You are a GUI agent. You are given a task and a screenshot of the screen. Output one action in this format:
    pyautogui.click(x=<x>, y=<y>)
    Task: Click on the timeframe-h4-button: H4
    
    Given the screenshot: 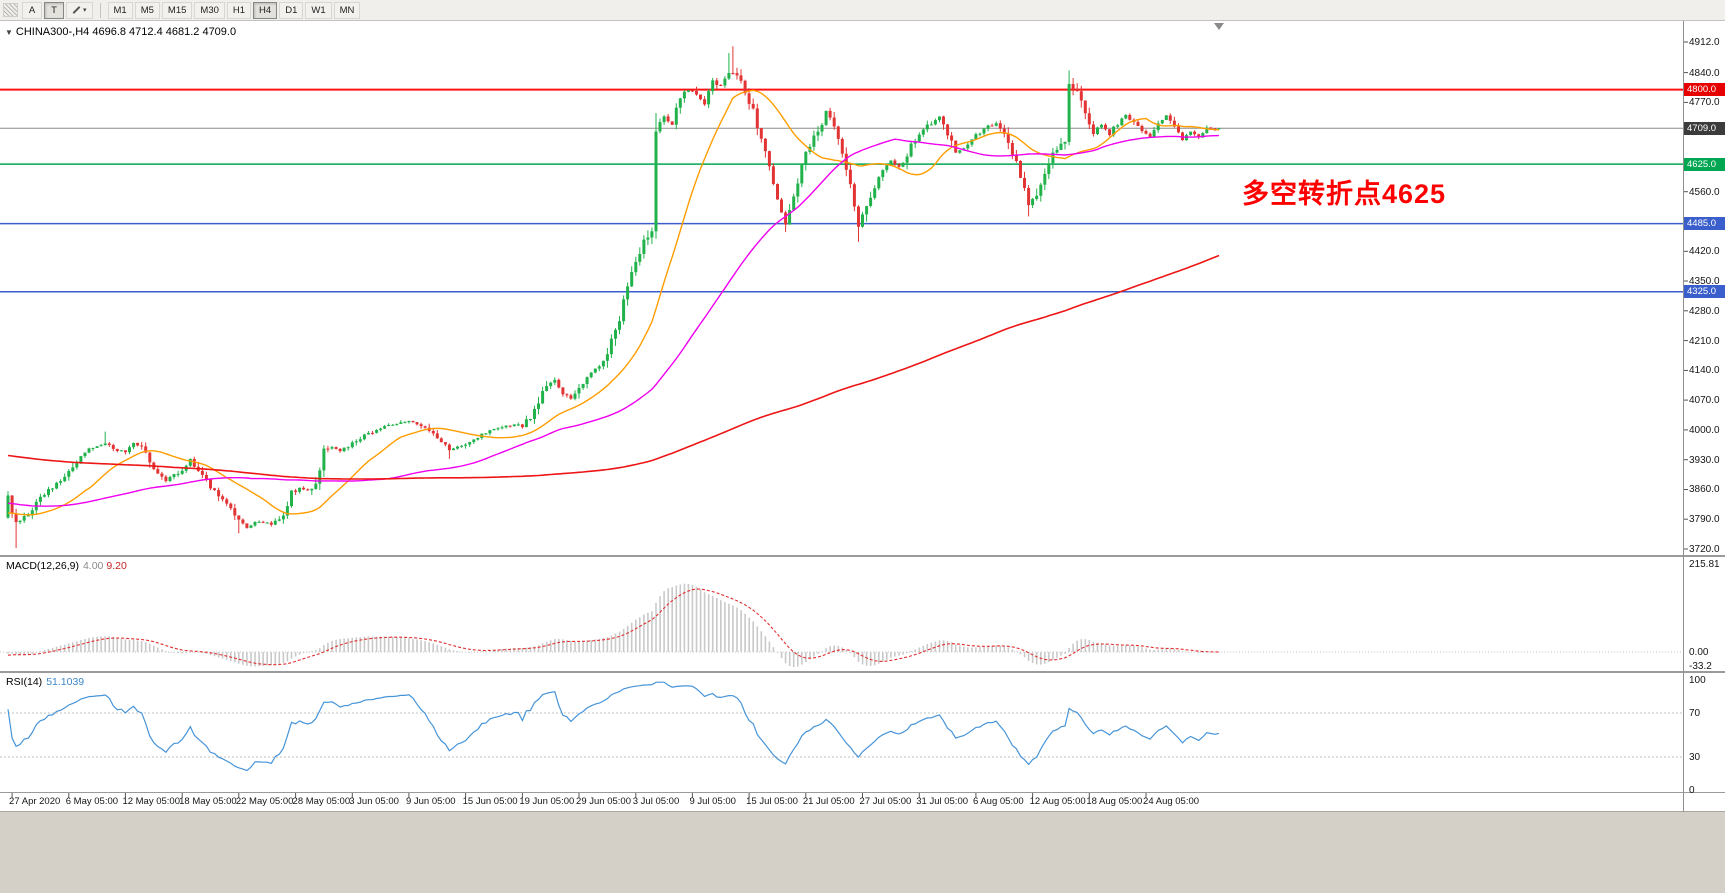 What is the action you would take?
    pyautogui.click(x=265, y=10)
    